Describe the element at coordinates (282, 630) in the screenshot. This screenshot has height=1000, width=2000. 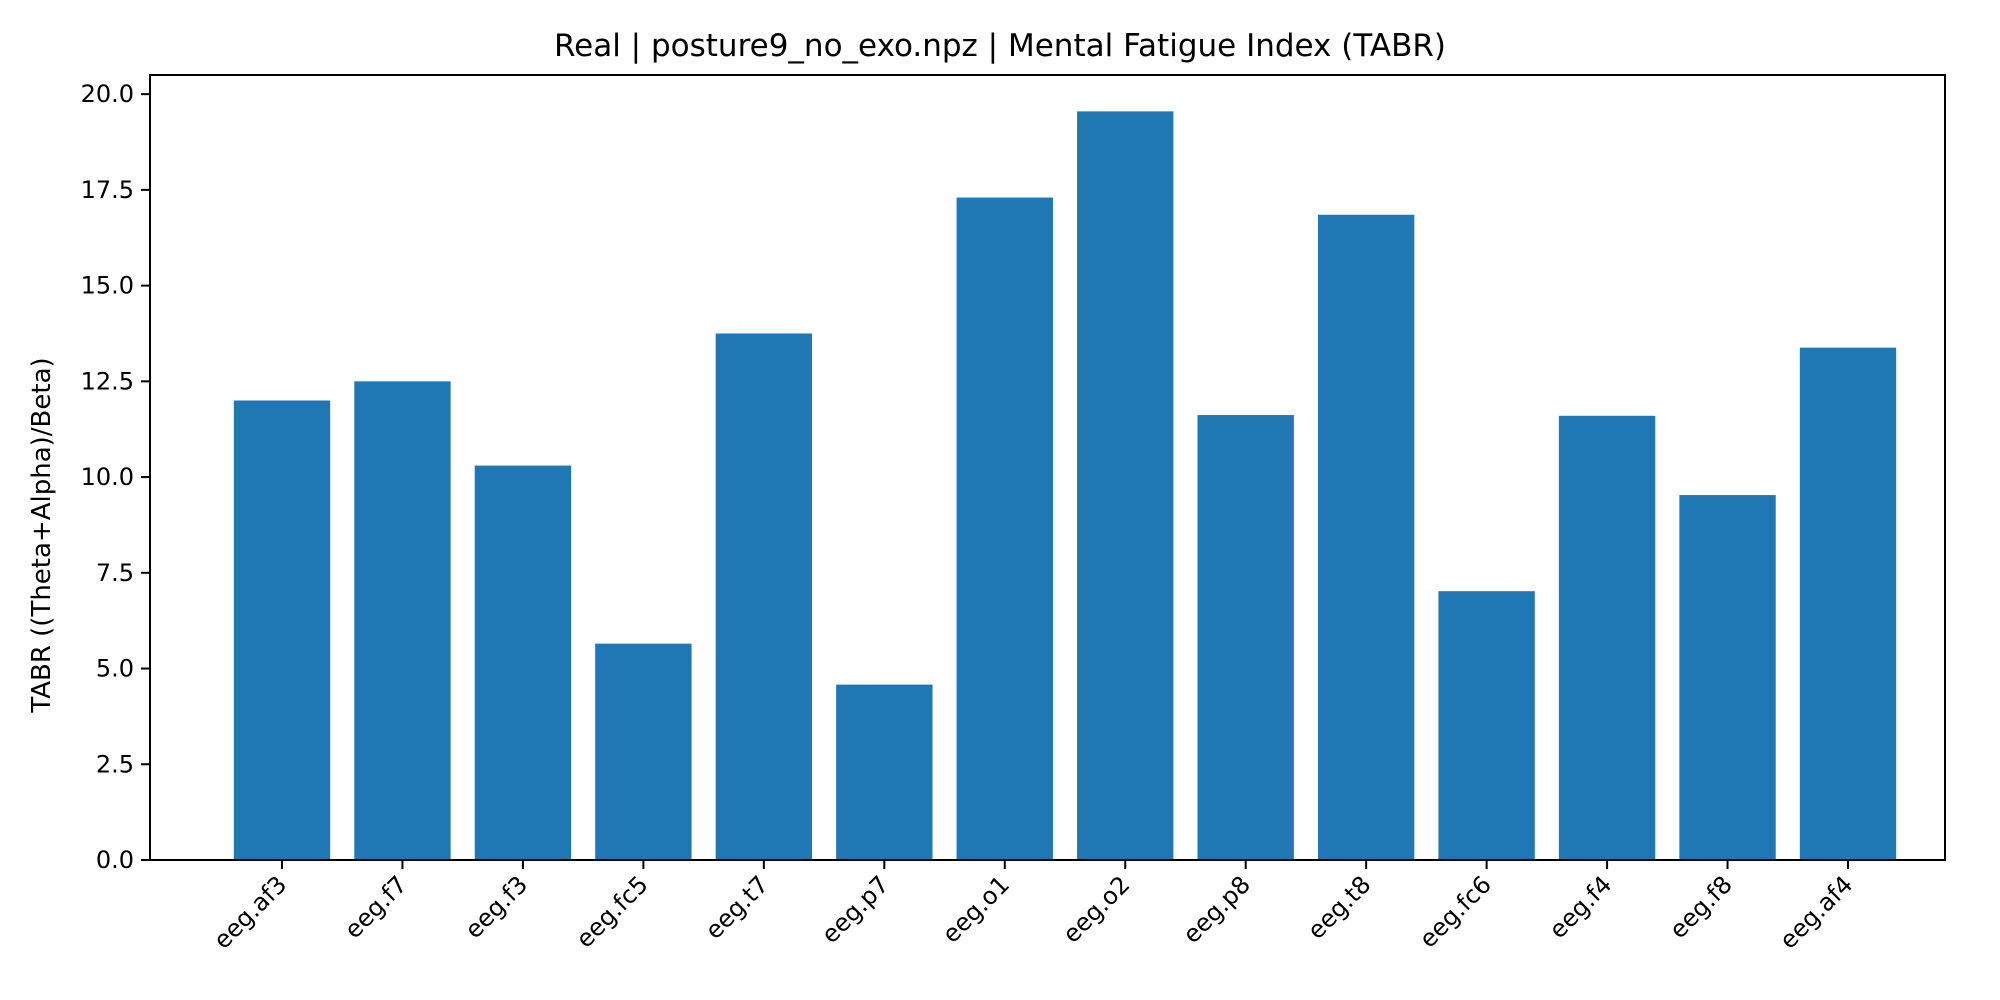
I see `bar-eeg-af3` at that location.